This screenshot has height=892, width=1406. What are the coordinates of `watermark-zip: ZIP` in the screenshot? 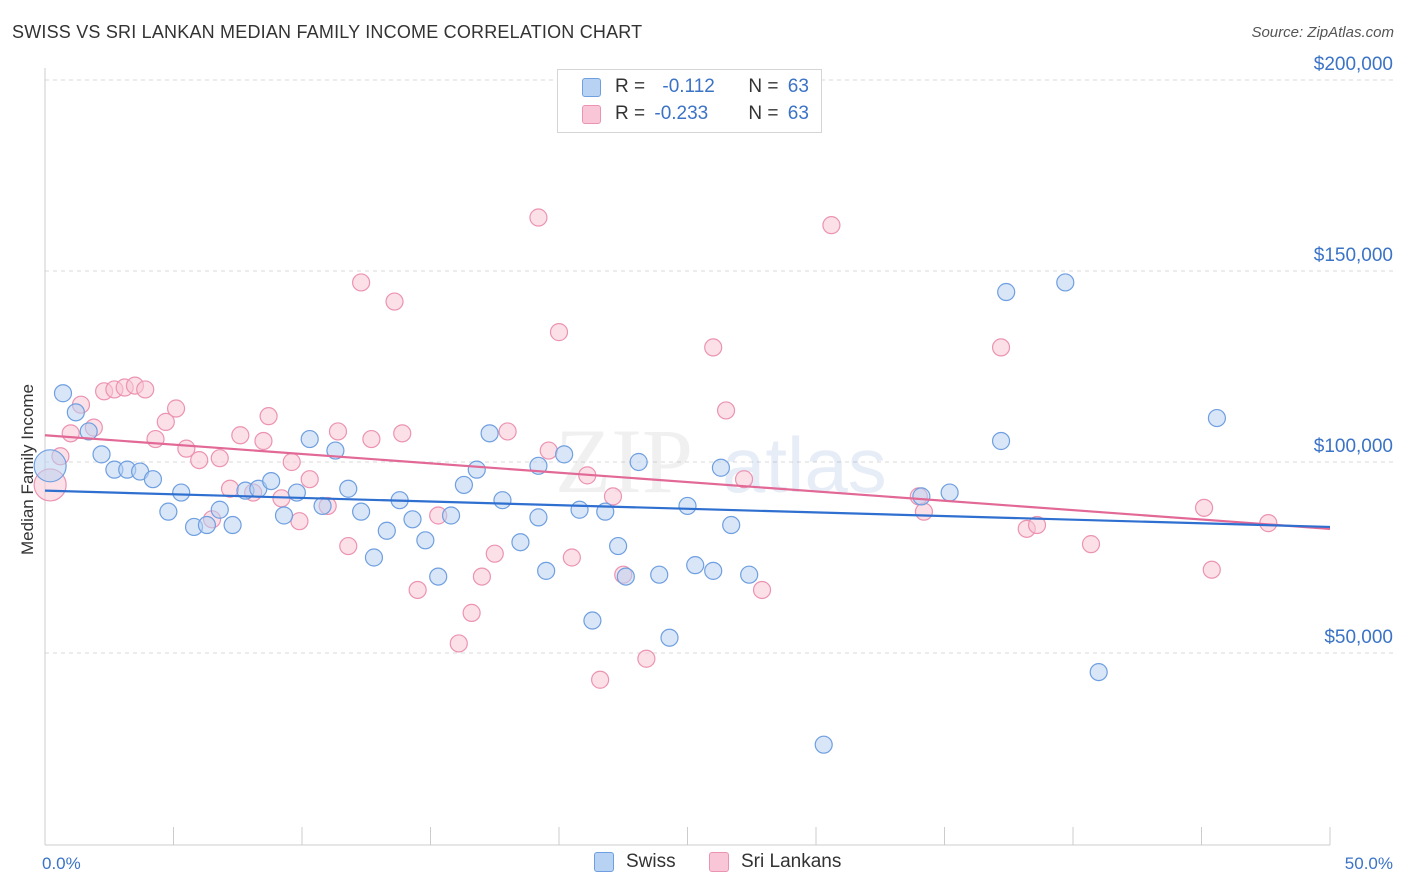 It's located at (624, 461).